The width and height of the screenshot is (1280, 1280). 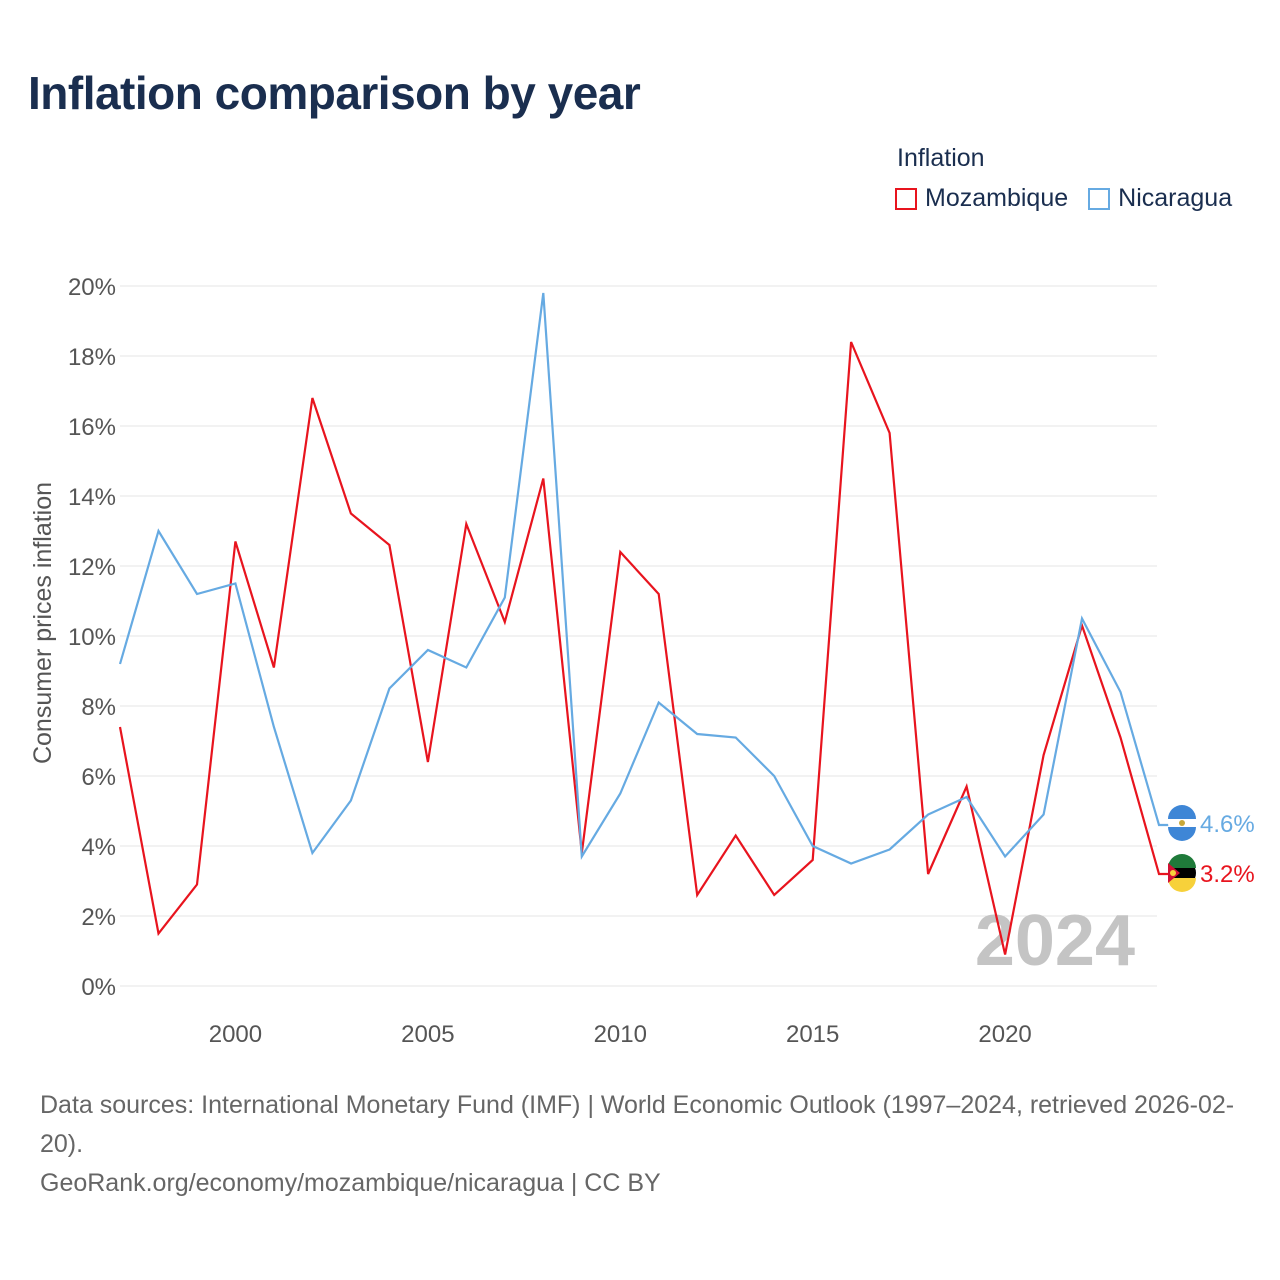 I want to click on y-axis-label: Consumer prices inflation, so click(x=43, y=623).